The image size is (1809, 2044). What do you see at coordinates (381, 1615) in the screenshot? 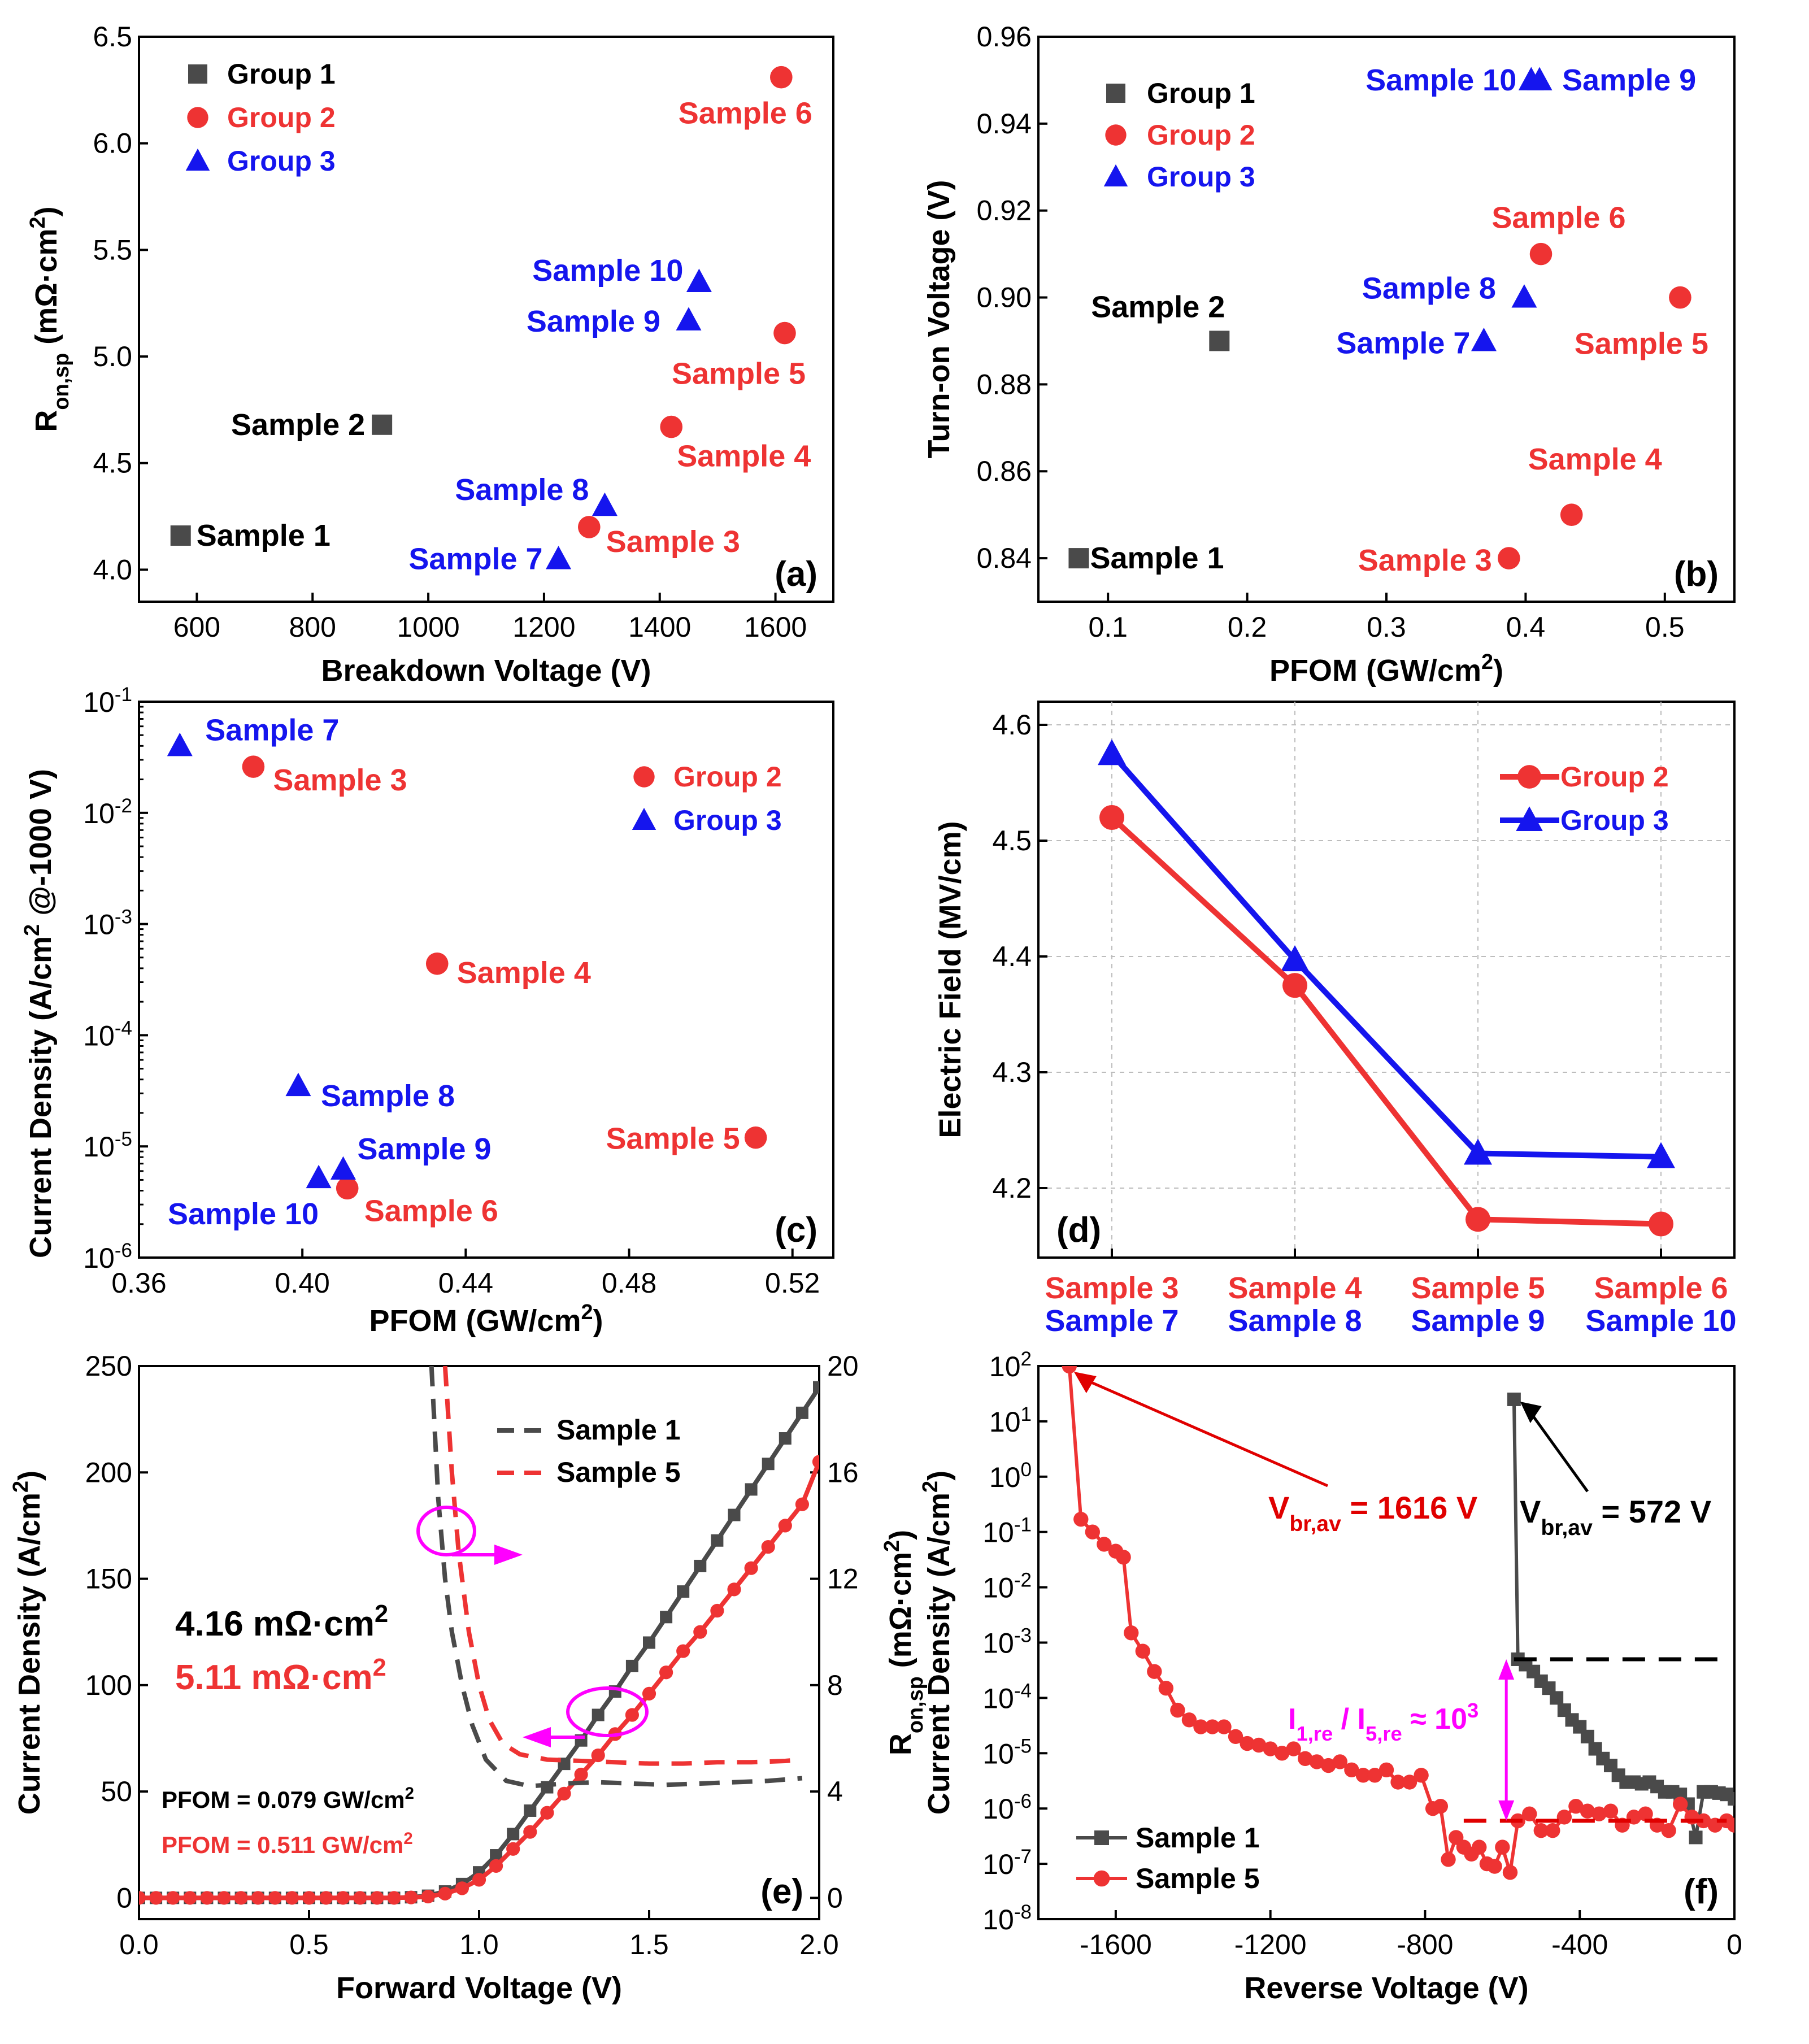
I see `ron-annotation-1-part: 2` at bounding box center [381, 1615].